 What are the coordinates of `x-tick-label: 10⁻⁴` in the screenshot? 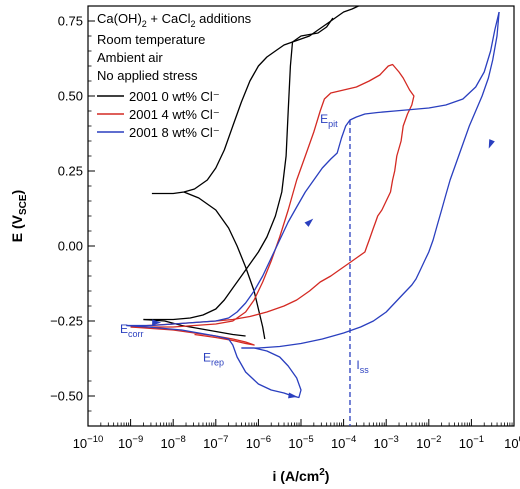 It's located at (343, 442).